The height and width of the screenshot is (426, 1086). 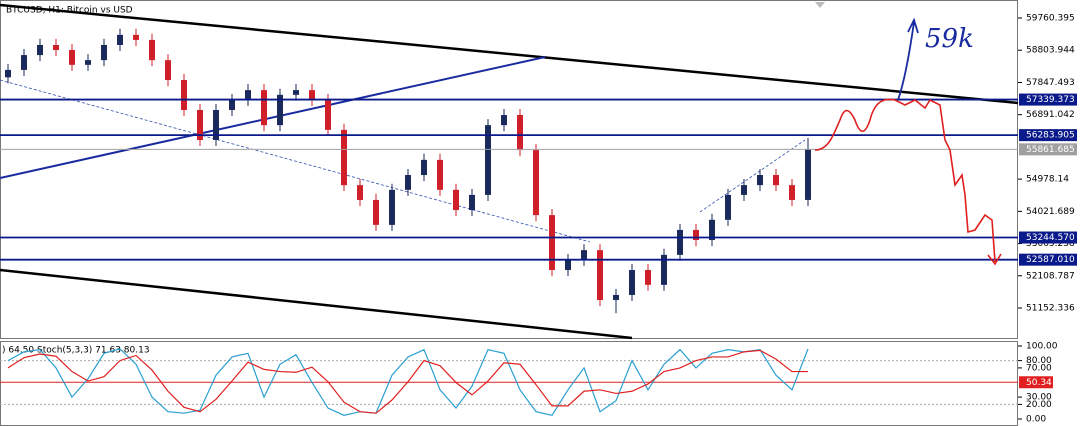 I want to click on y-tick-label: 51152.336, so click(x=1050, y=309).